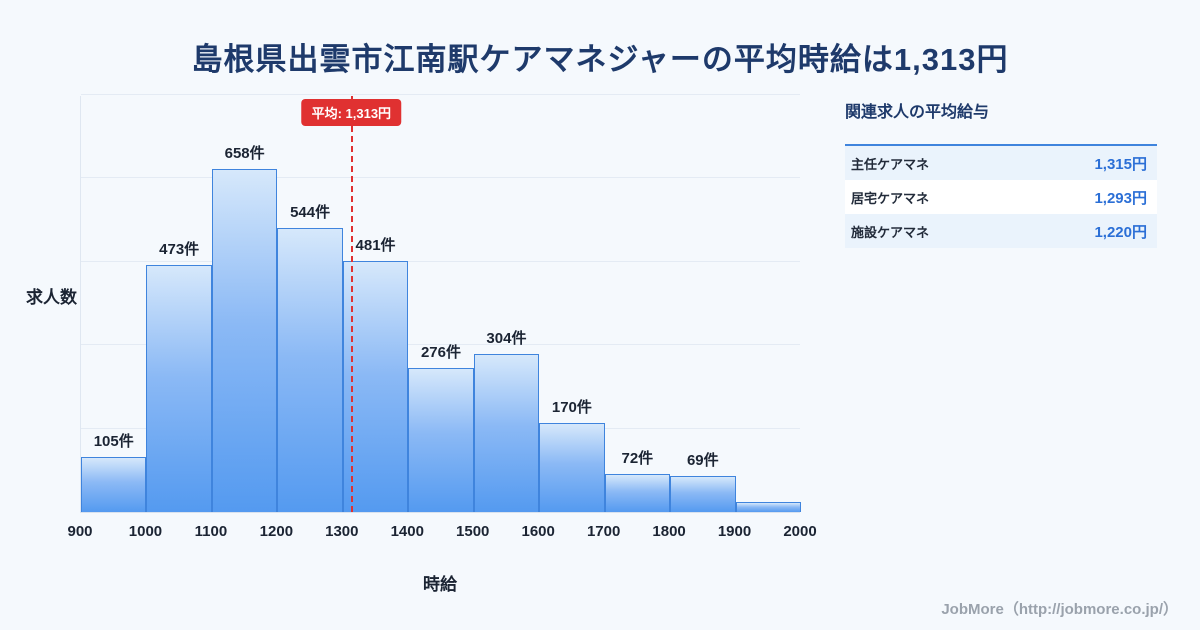 This screenshot has height=630, width=1200. What do you see at coordinates (538, 531) in the screenshot?
I see `x-tick-label: 1600` at bounding box center [538, 531].